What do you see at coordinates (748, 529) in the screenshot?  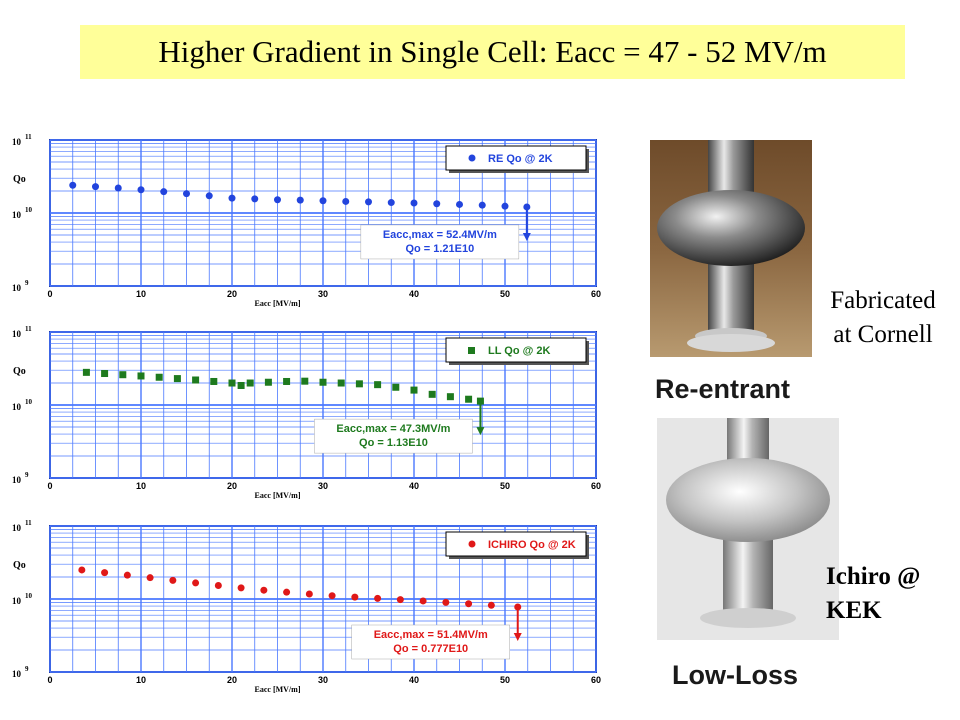 I see `lowloss-cavity-photo` at bounding box center [748, 529].